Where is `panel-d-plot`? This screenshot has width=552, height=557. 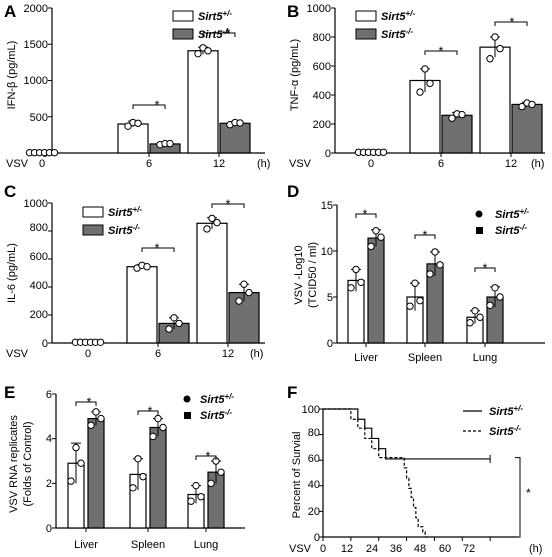
panel-d-plot is located at coordinates (439, 275).